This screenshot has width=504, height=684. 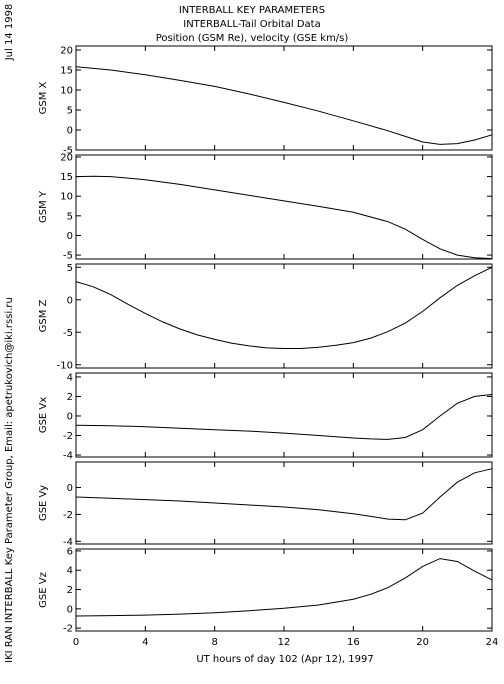 What do you see at coordinates (66, 51) in the screenshot?
I see `y-tick-label-1-5: 20` at bounding box center [66, 51].